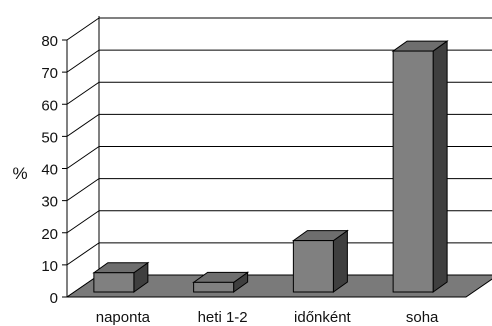 The image size is (492, 326). What do you see at coordinates (49, 202) in the screenshot?
I see `y-tick-label: 30` at bounding box center [49, 202].